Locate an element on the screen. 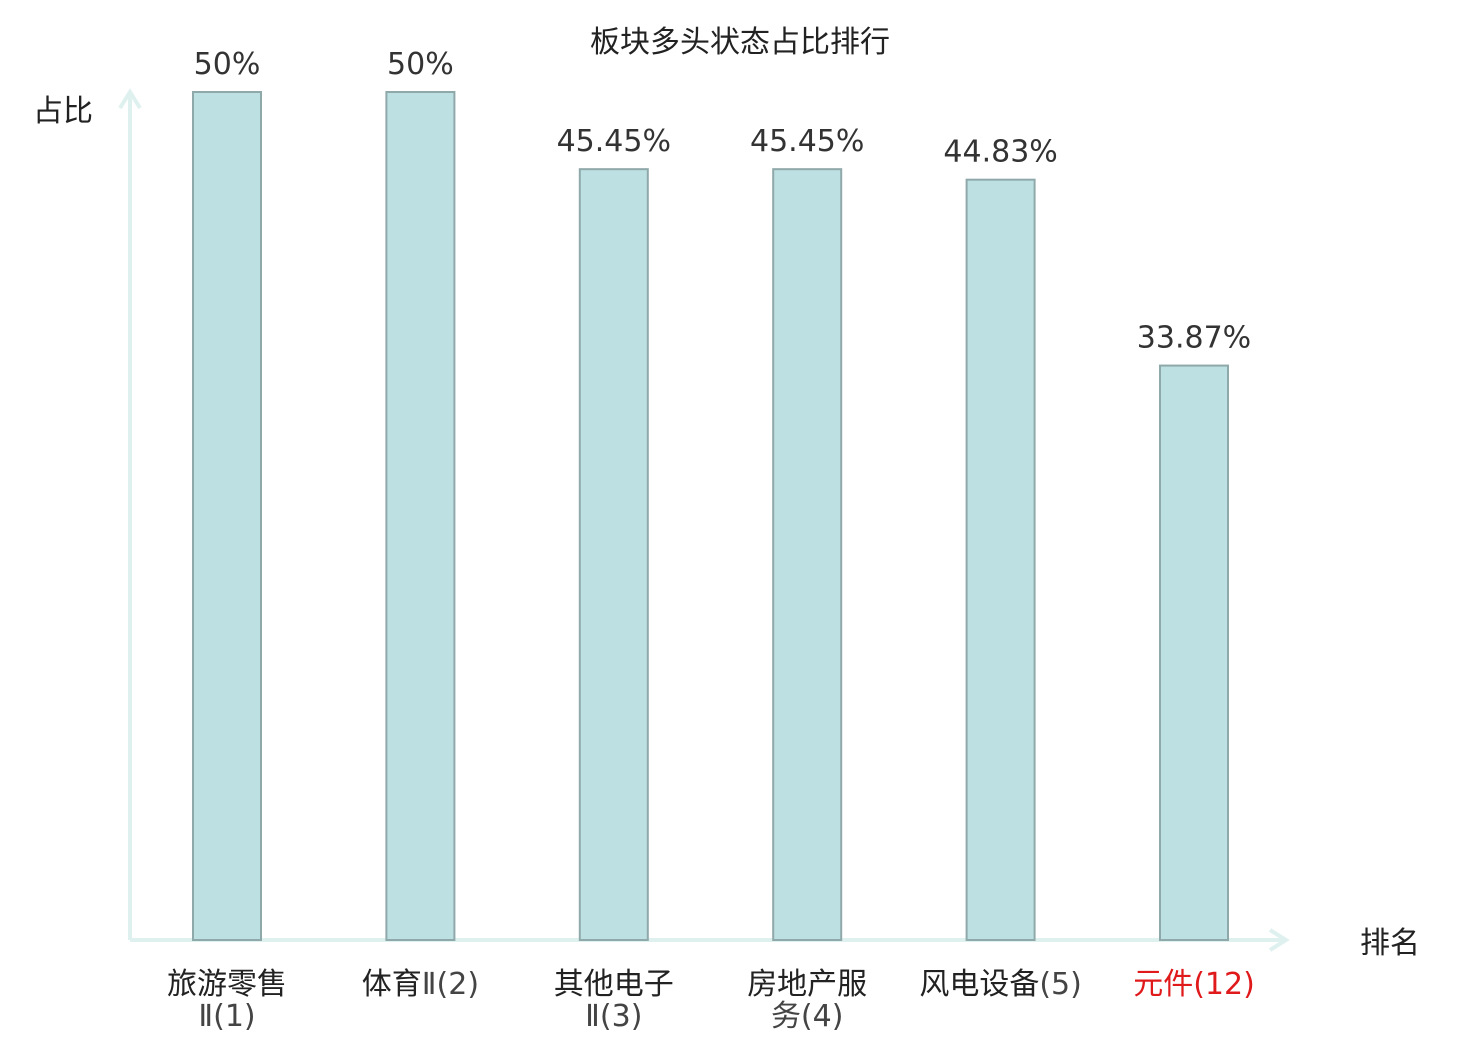 This screenshot has height=1040, width=1480. x-tick-label: 元件(12) is located at coordinates (1194, 984).